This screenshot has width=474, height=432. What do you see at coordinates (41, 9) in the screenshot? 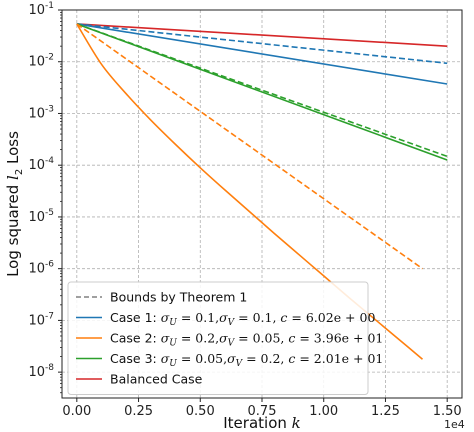
I see `y-tick-label: 10⁻¹` at bounding box center [41, 9].